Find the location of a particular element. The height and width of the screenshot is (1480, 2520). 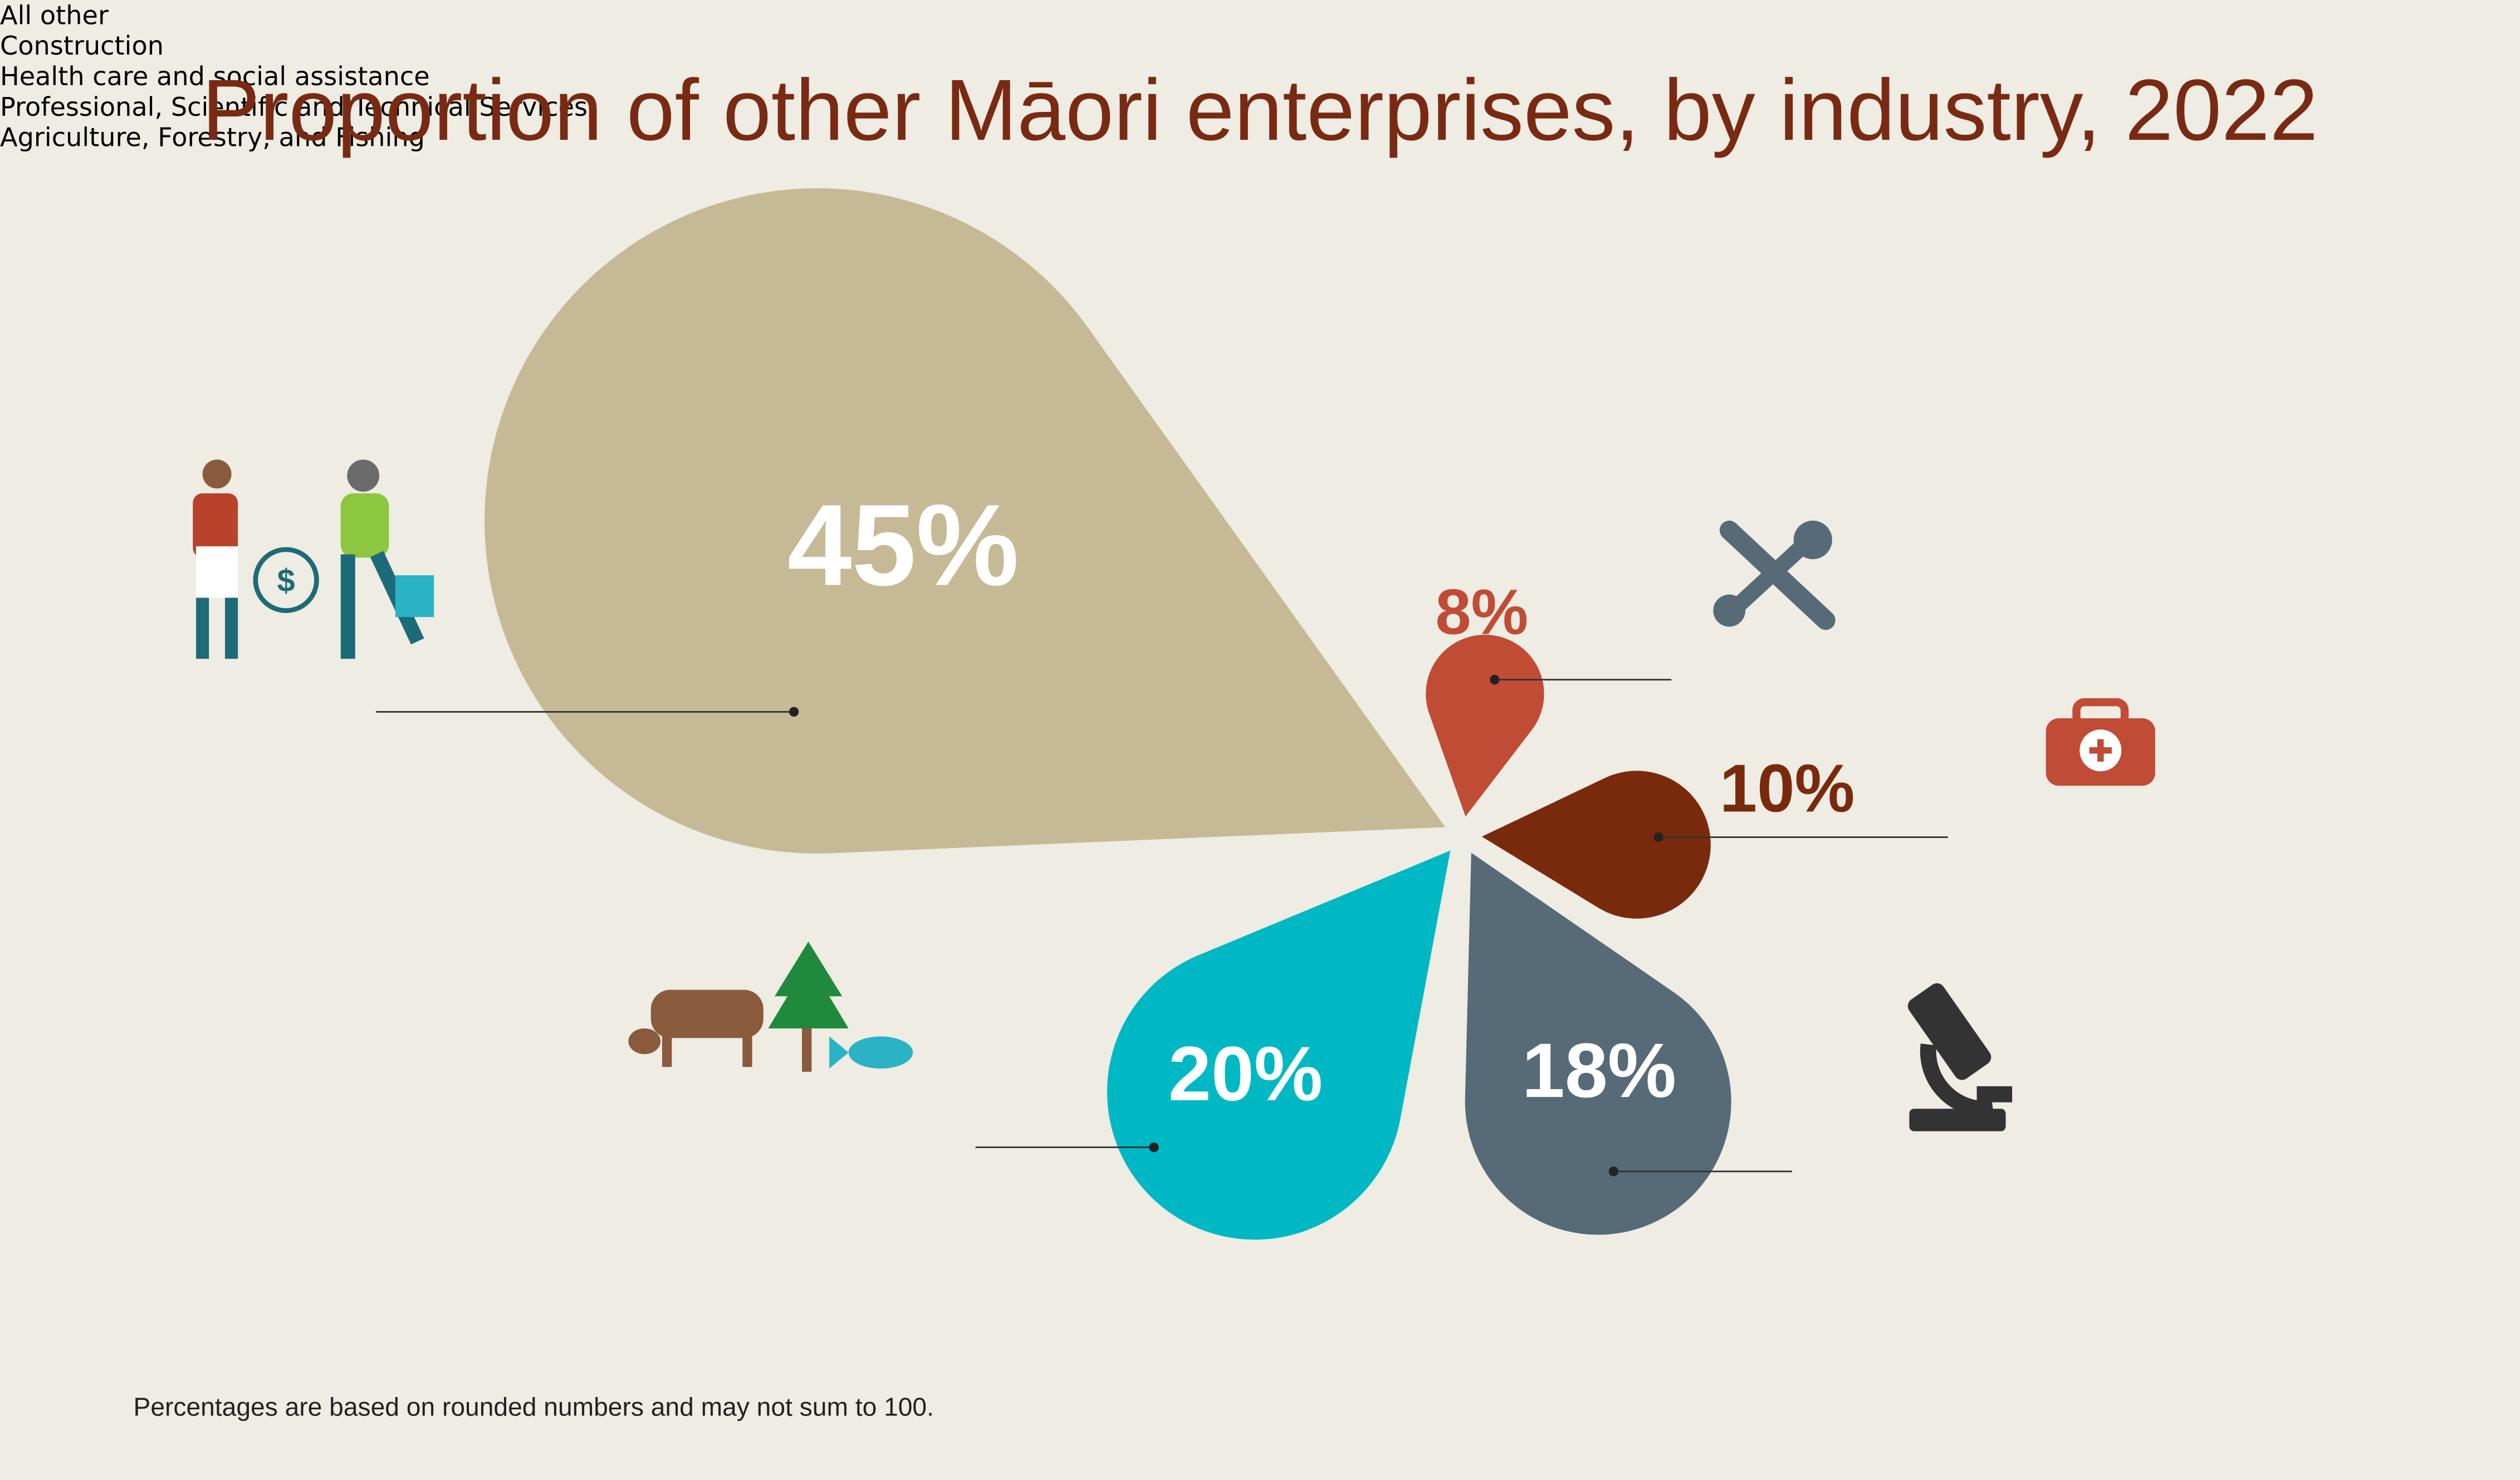

icon-people: $ is located at coordinates (313, 559).